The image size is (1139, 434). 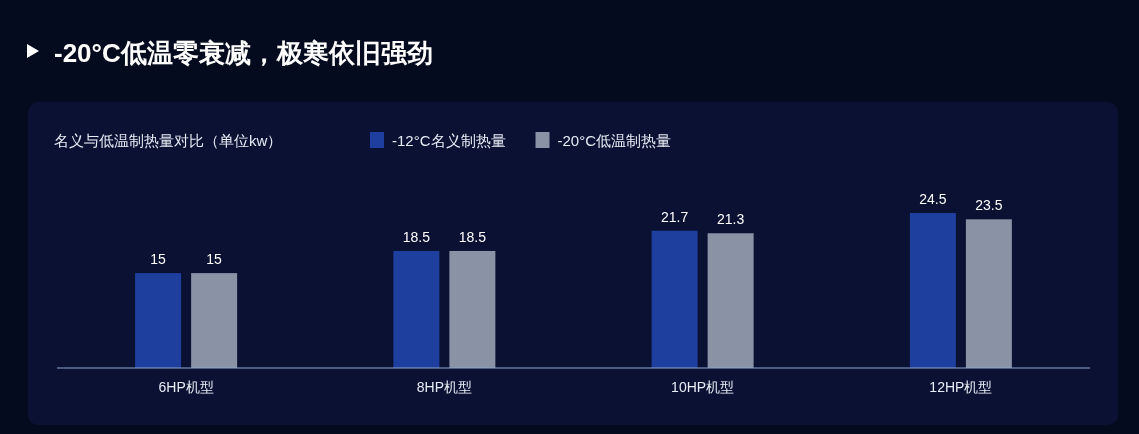 What do you see at coordinates (444, 387) in the screenshot?
I see `x-tick-label: 8HP机型` at bounding box center [444, 387].